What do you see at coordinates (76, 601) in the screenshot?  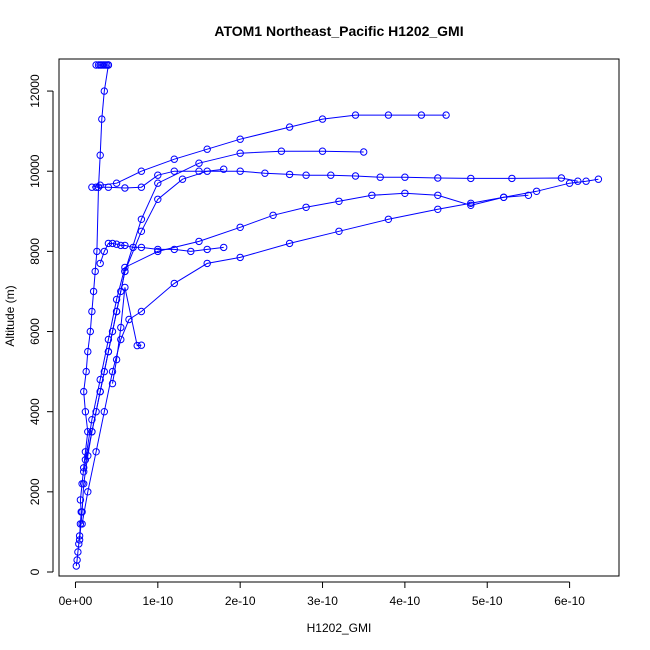 I see `x-tick-label: 0e+00` at bounding box center [76, 601].